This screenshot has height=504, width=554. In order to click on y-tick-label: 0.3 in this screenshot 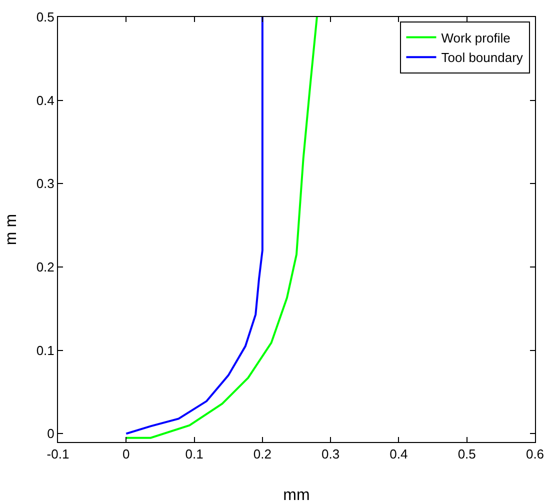, I will do `click(45, 184)`.